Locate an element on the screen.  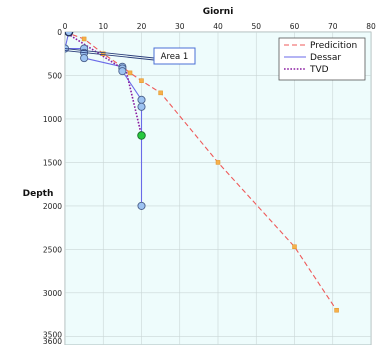
x-tick-label: 10 is located at coordinates (103, 26).